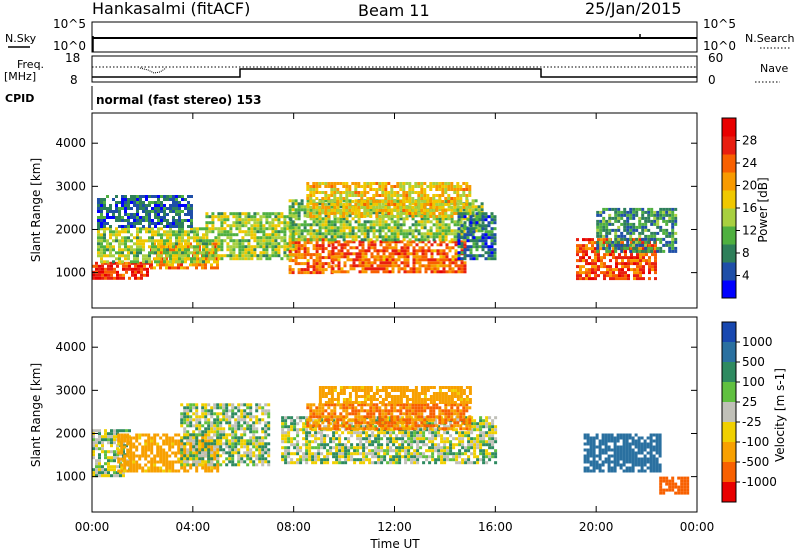 This screenshot has height=558, width=800. I want to click on power-ylabel: Slant Range [km], so click(36, 210).